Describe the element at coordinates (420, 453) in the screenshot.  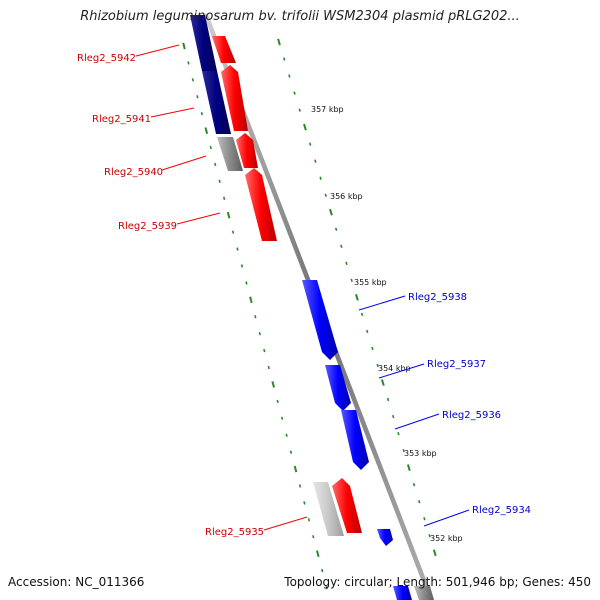
I see `kbp-label: 353 kbp` at that location.